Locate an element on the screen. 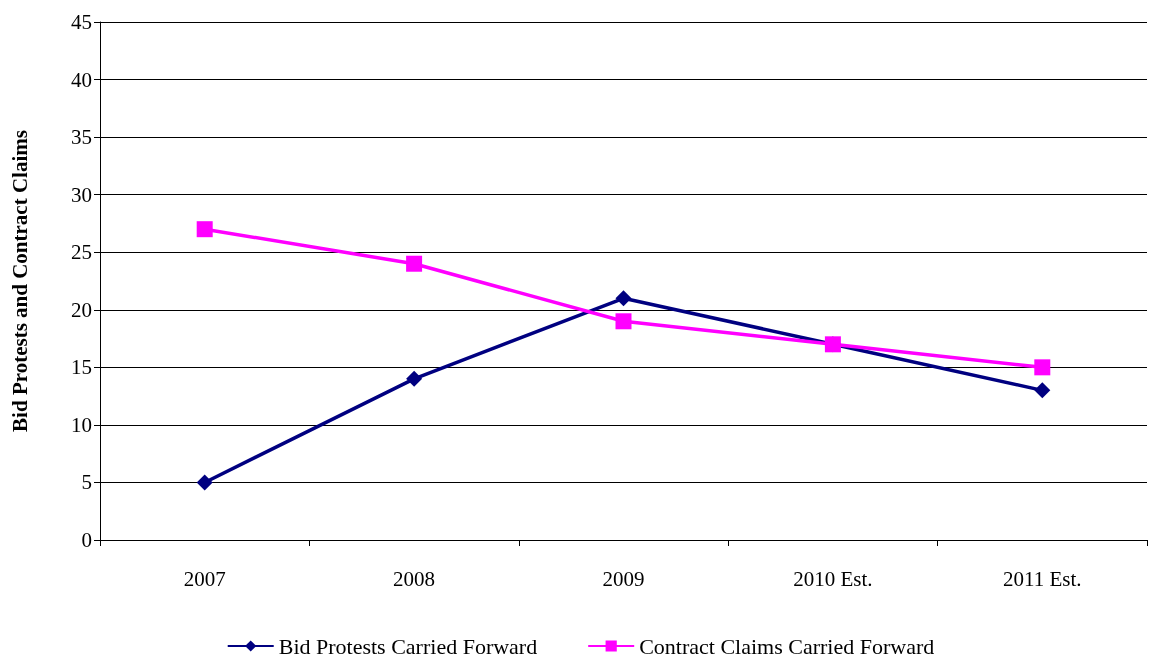 This screenshot has height=664, width=1161. x-tick-label: 2007 is located at coordinates (204, 578).